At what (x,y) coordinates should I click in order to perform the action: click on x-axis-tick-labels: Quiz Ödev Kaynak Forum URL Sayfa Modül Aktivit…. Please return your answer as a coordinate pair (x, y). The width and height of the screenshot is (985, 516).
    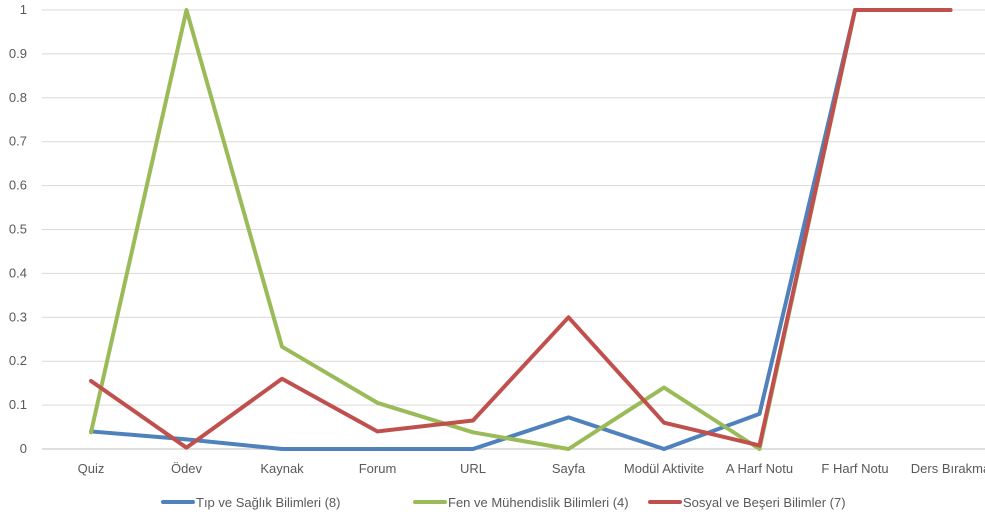
    Looking at the image, I should click on (531, 468).